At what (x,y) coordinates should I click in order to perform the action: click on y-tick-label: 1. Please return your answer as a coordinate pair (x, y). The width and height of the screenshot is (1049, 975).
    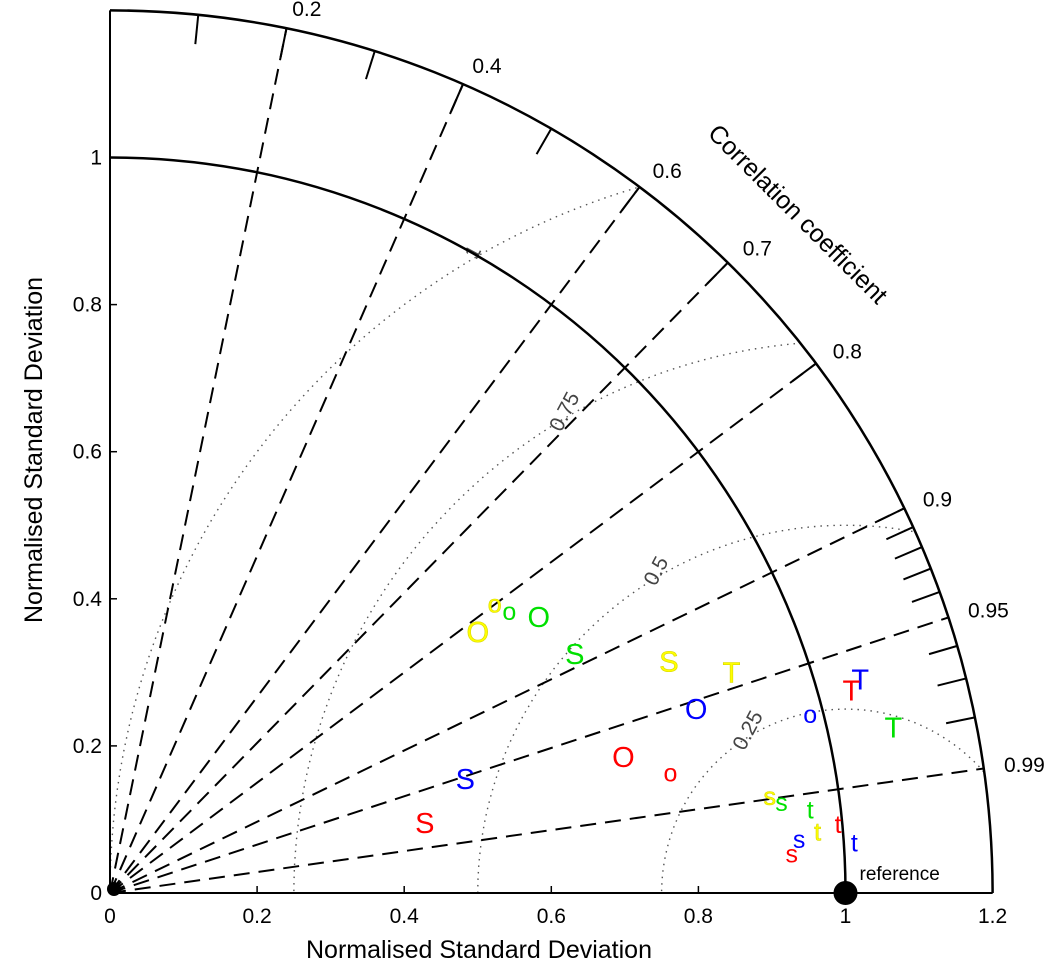
    Looking at the image, I should click on (96, 158).